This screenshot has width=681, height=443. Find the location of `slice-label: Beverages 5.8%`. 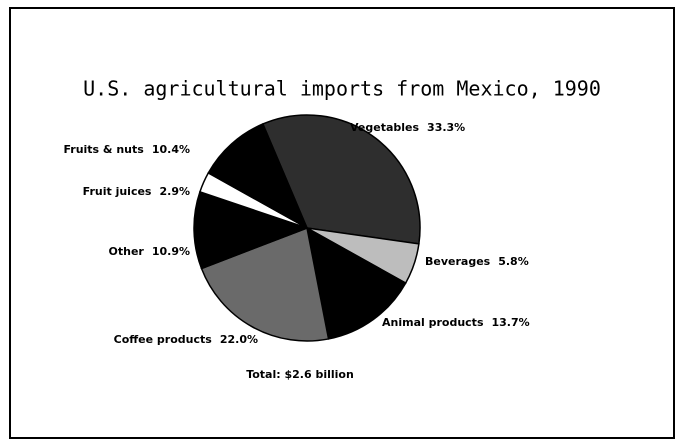

slice-label: Beverages 5.8% is located at coordinates (477, 261).